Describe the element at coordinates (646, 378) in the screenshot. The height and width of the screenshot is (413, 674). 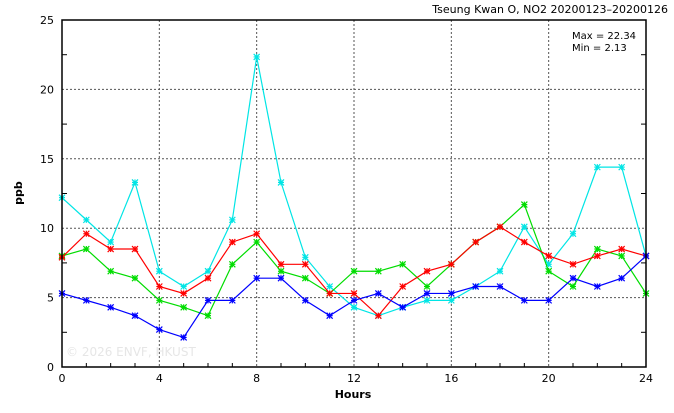
I see `x-tick-label: 24` at that location.